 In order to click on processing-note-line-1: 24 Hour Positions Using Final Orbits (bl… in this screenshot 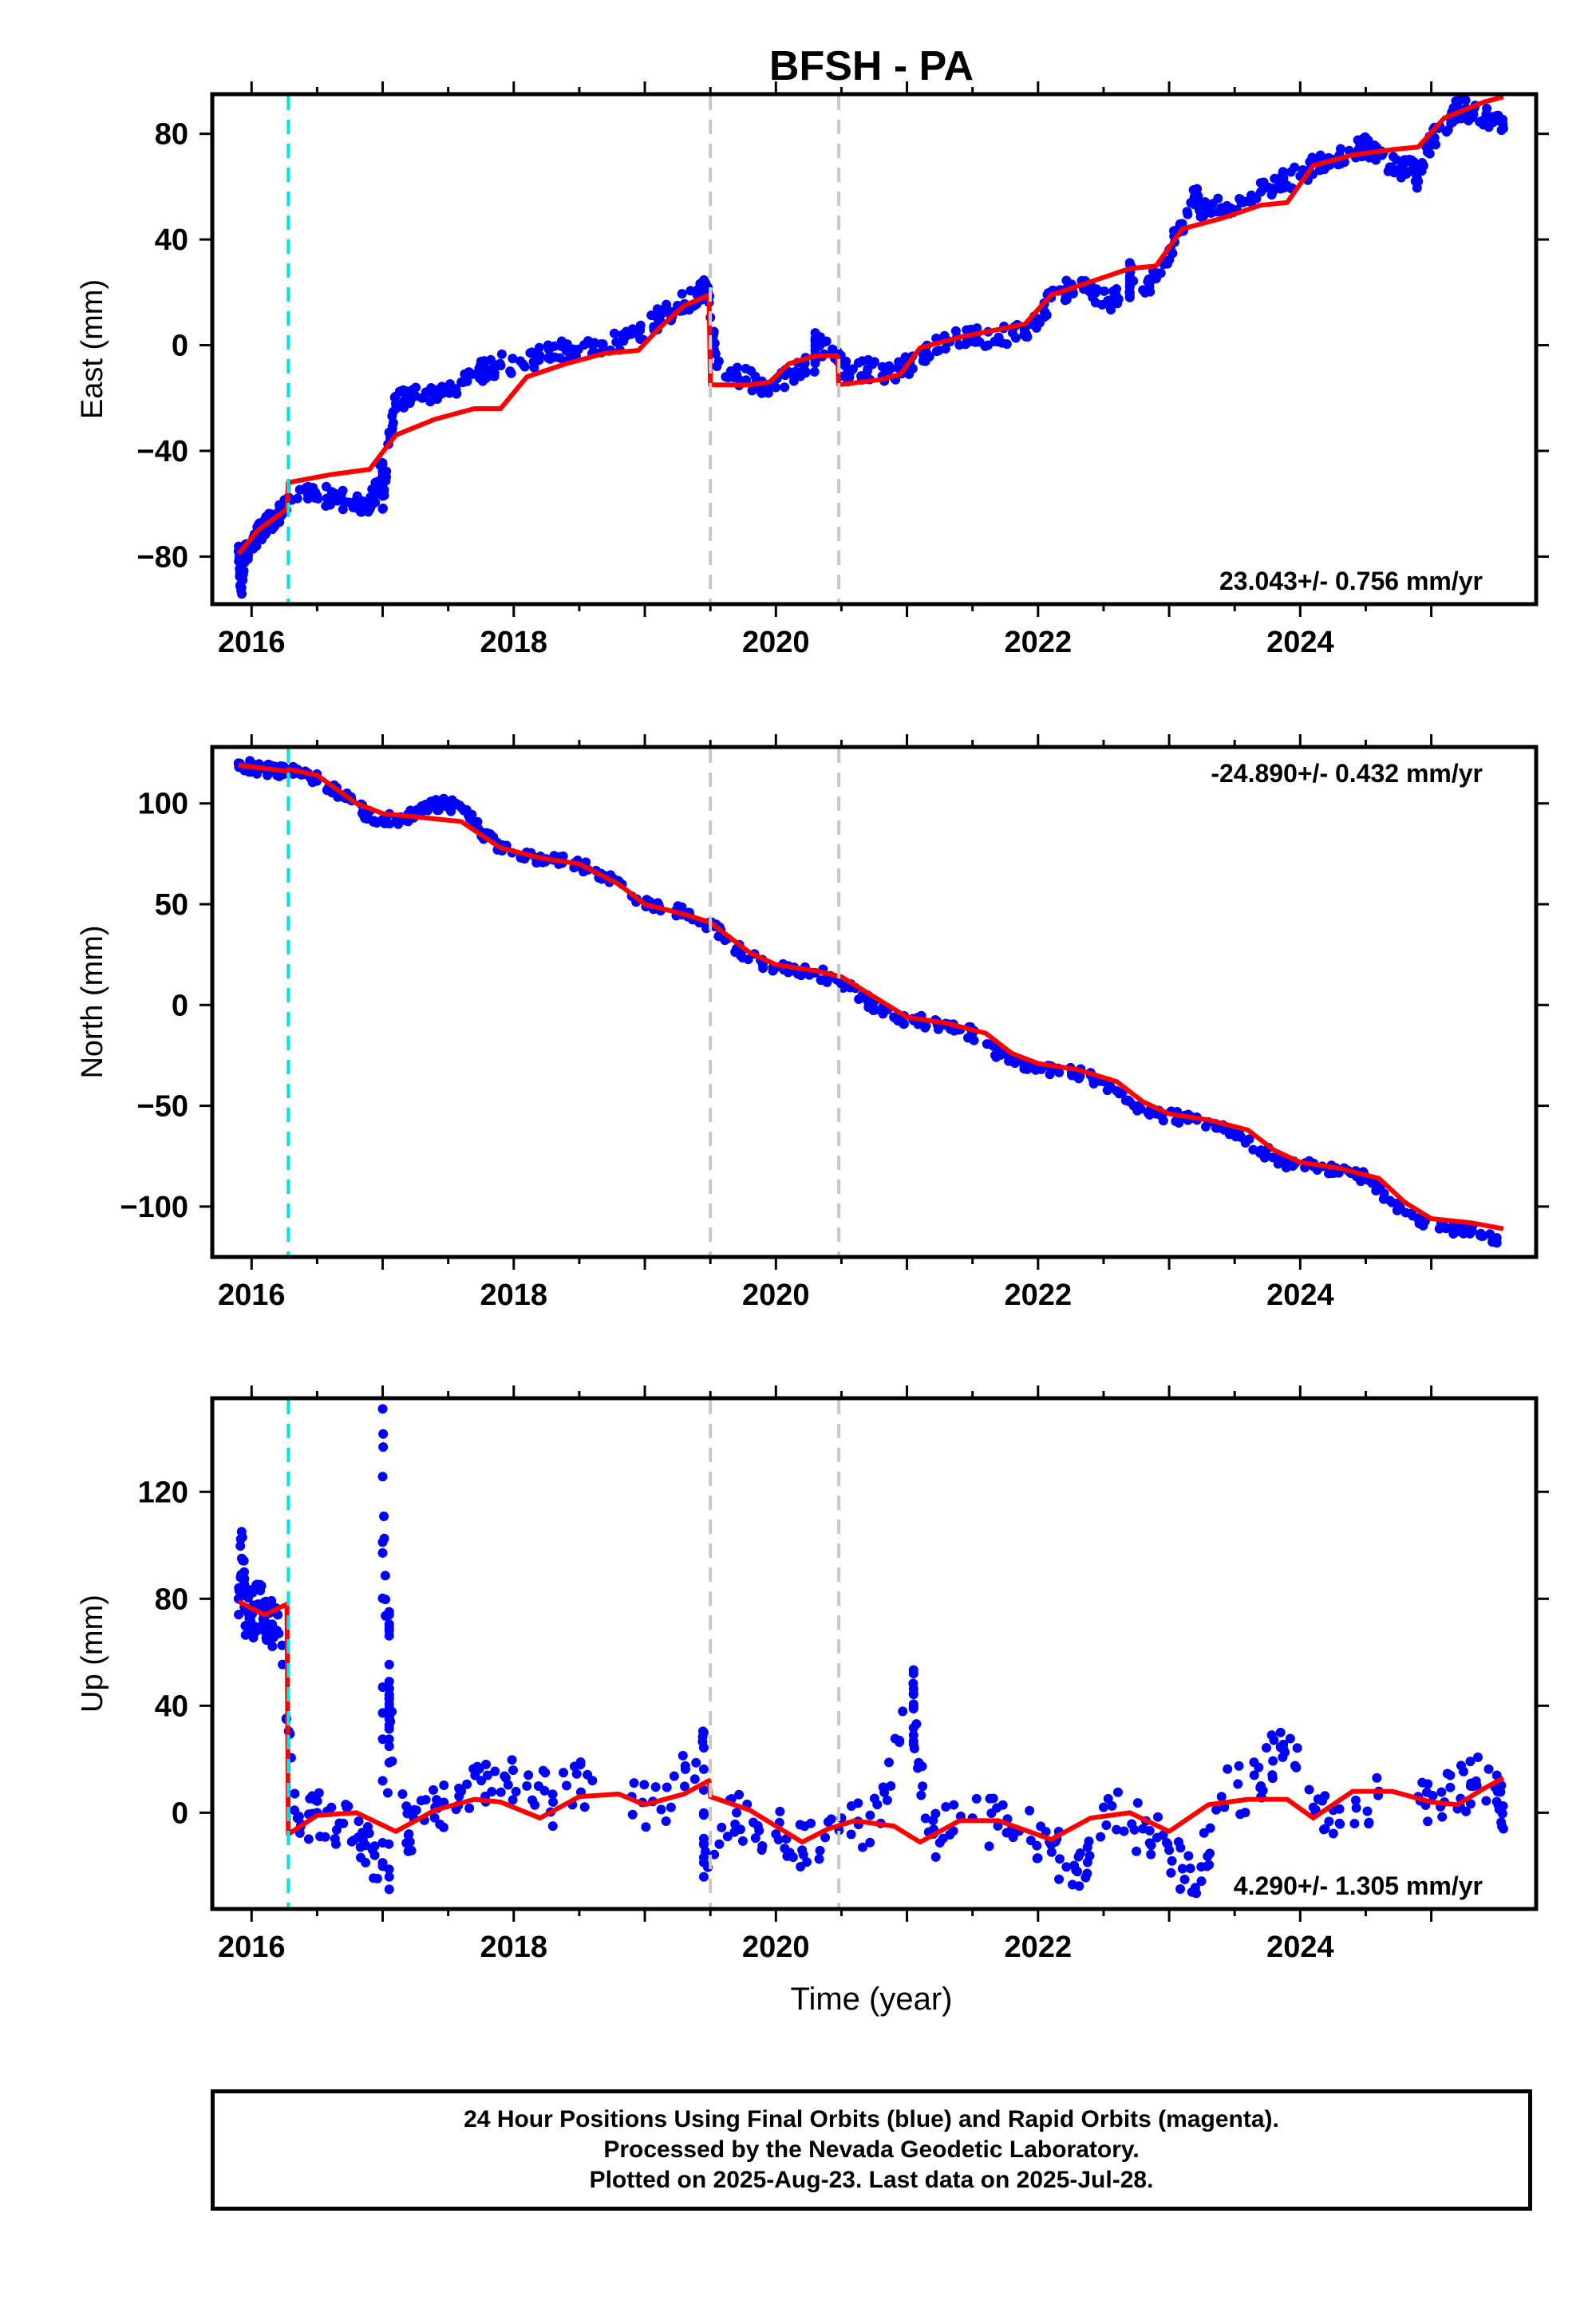, I will do `click(871, 2119)`.